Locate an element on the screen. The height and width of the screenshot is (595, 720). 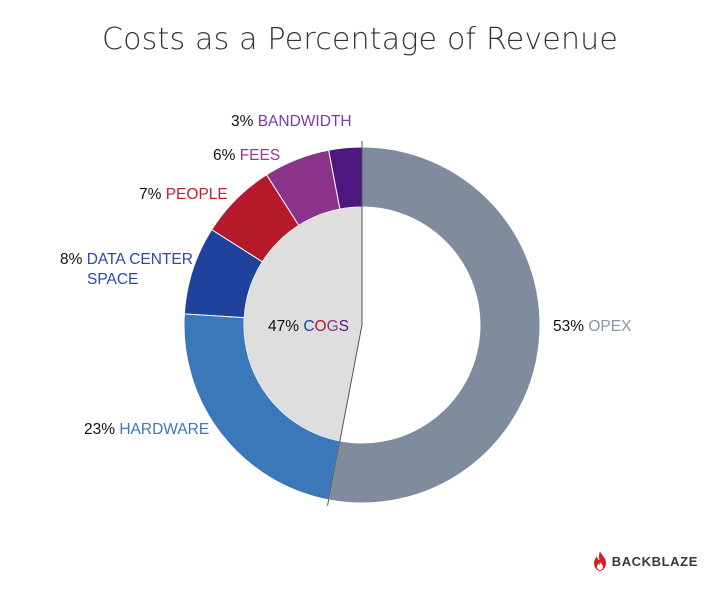
label-fees: 6% FEES is located at coordinates (246, 156).